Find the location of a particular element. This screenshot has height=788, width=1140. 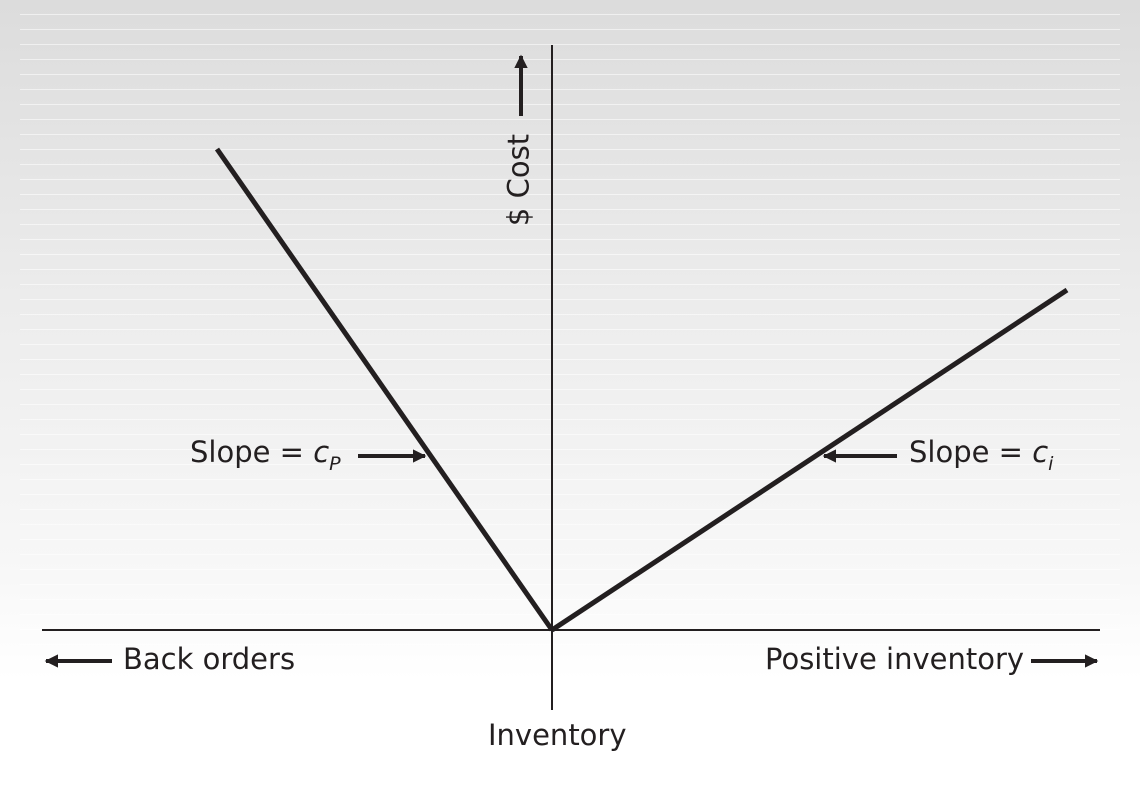

slope-ci-symbol: c is located at coordinates (1040, 452).